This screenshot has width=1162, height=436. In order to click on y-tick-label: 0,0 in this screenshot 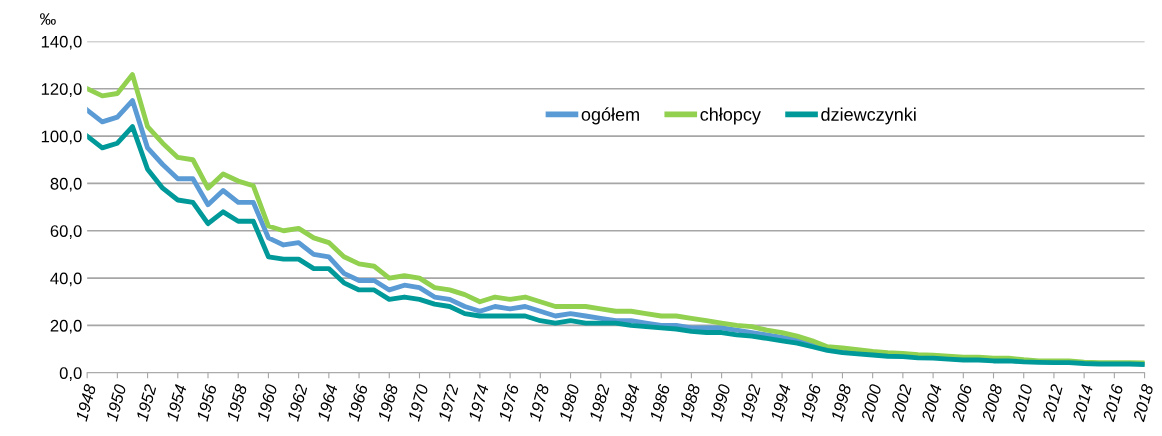, I will do `click(70, 374)`.